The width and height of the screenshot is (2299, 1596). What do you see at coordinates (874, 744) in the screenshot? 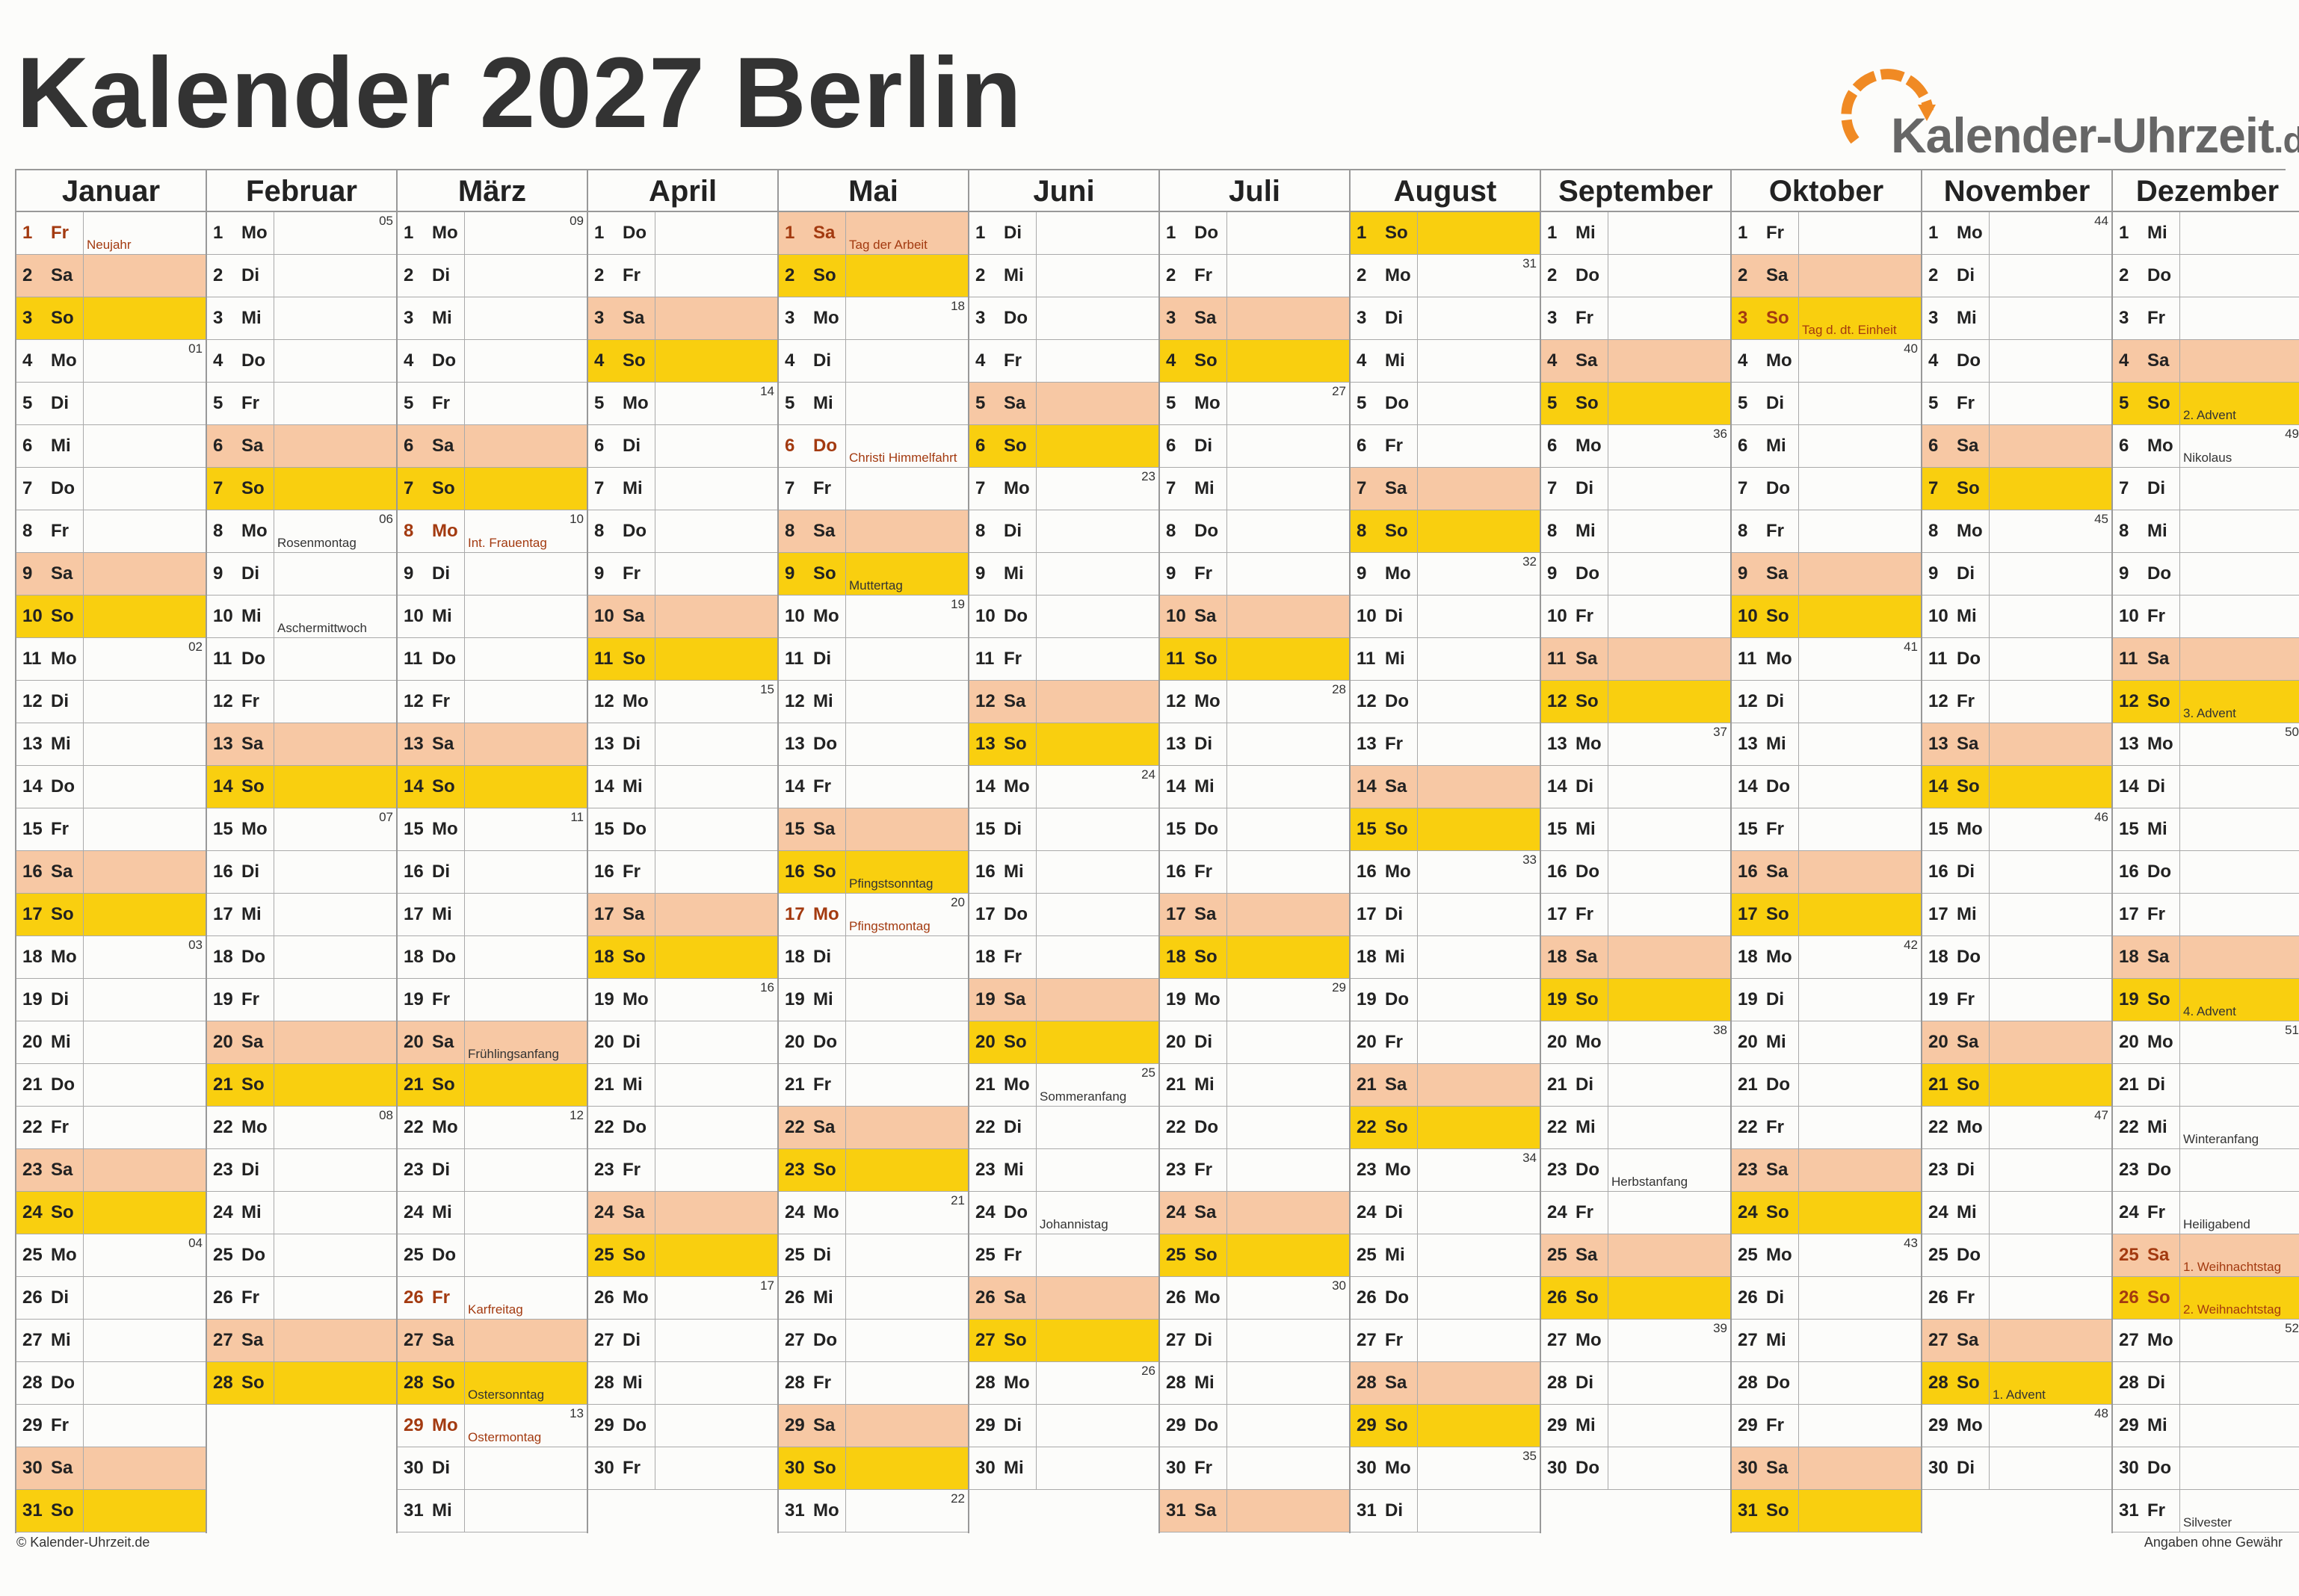
I see `day-cell: 13 Do` at bounding box center [874, 744].